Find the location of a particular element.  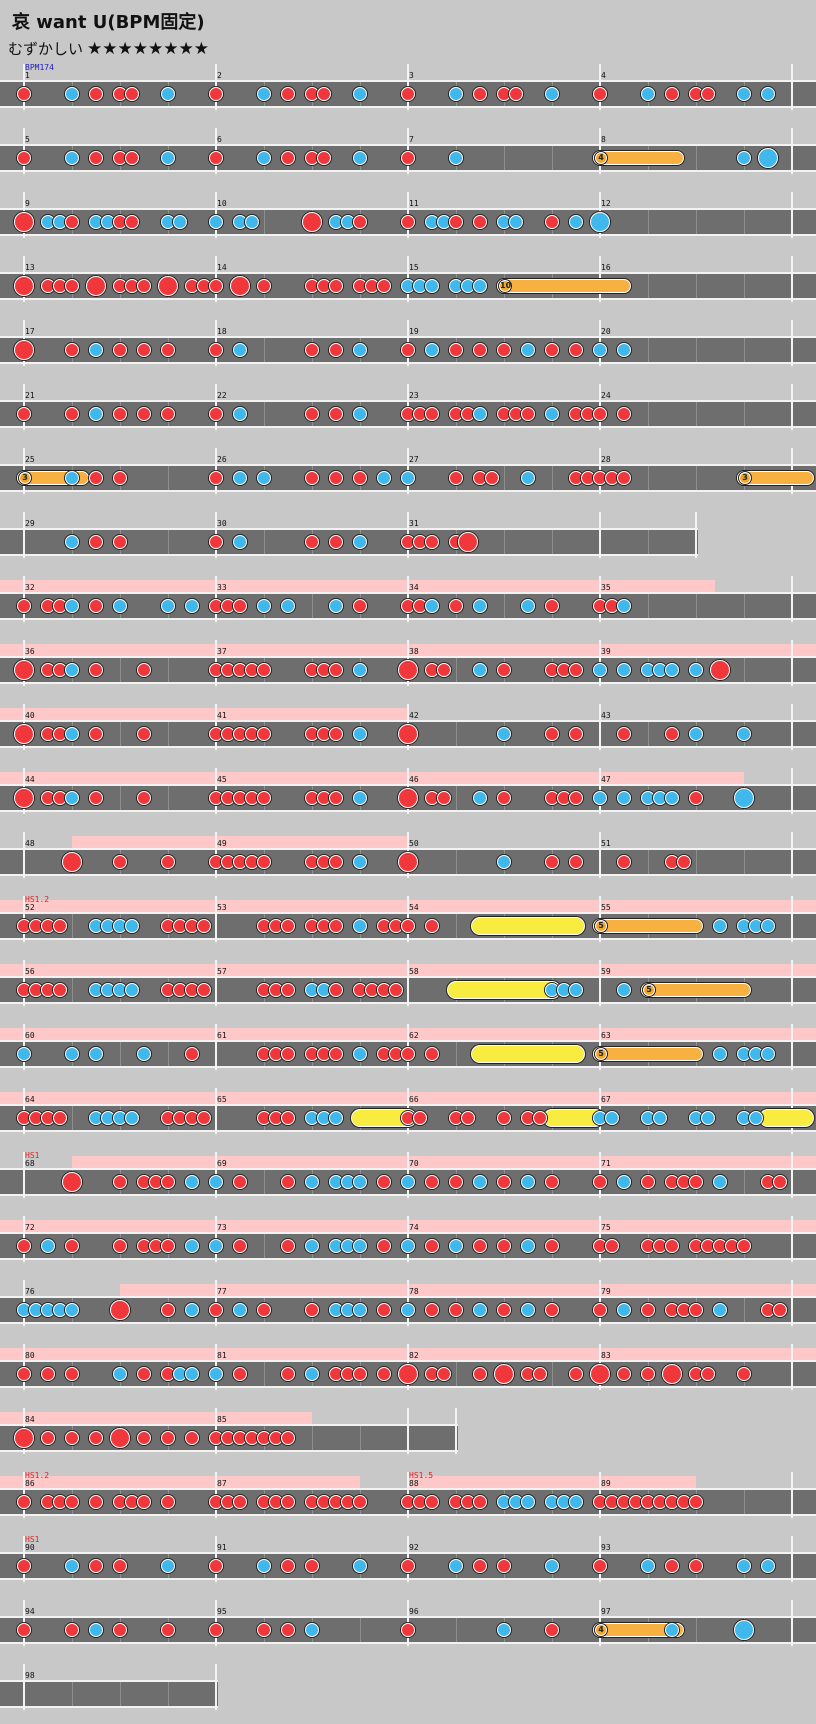

ka-big-note is located at coordinates (768, 158).